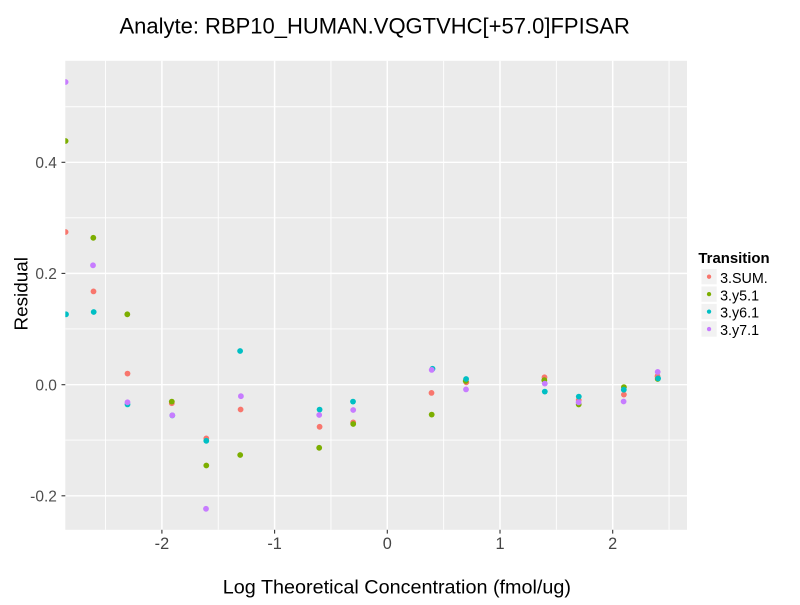 The height and width of the screenshot is (605, 800). What do you see at coordinates (744, 279) in the screenshot?
I see `svg-text: 3.SUM.` at bounding box center [744, 279].